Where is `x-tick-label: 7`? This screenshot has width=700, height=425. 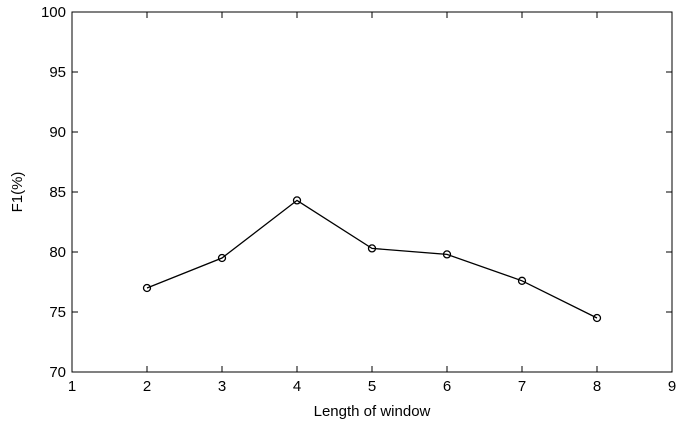 x-tick-label: 7 is located at coordinates (522, 386).